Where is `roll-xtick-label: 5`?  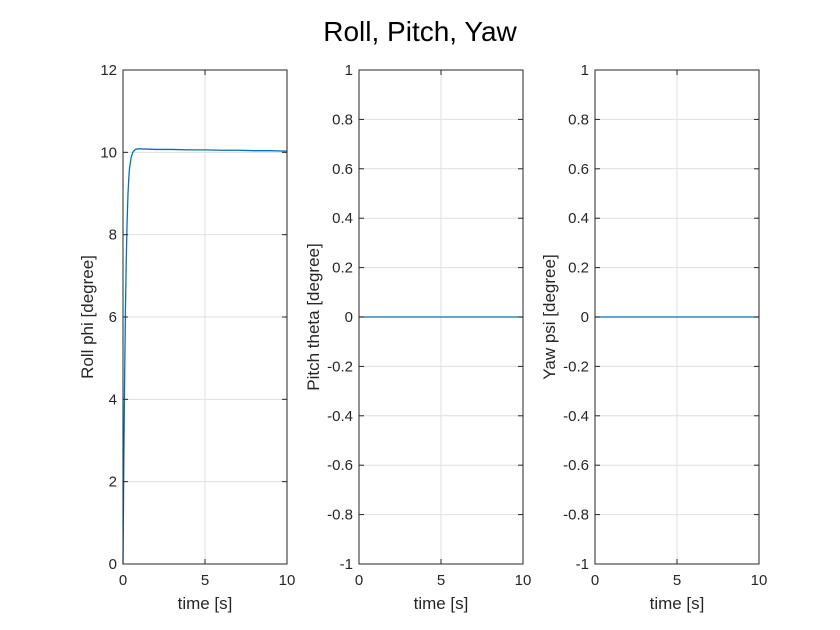
roll-xtick-label: 5 is located at coordinates (205, 580).